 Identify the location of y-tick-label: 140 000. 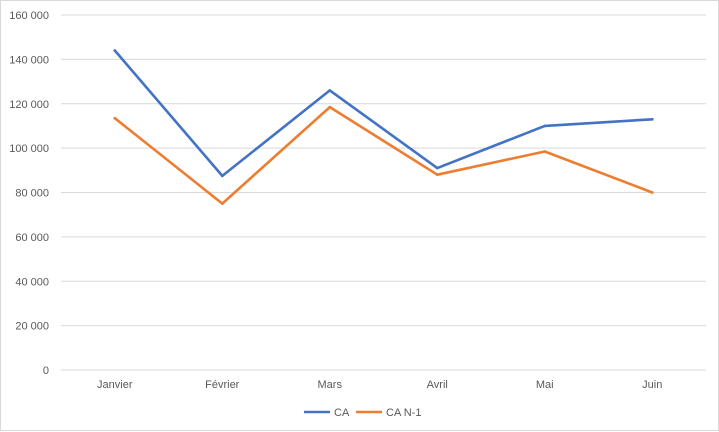
(29, 60).